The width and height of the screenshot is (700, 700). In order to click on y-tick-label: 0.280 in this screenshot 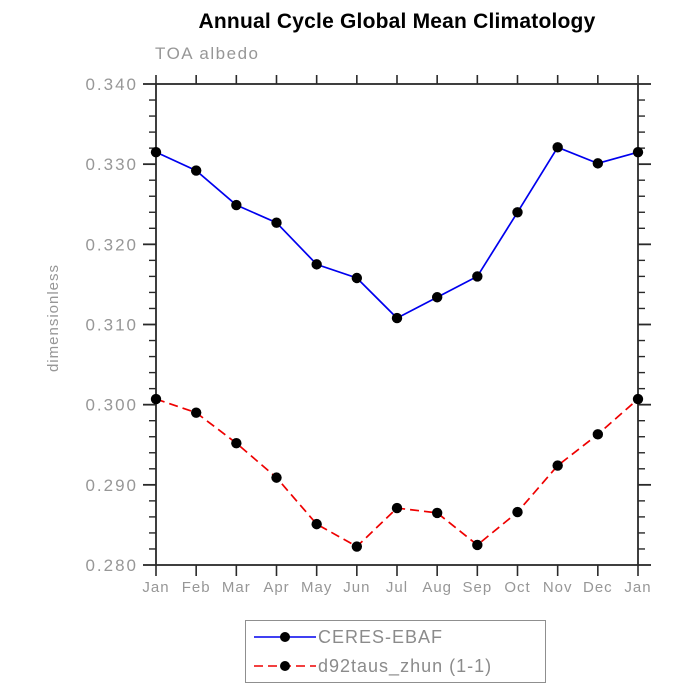, I will do `click(111, 565)`.